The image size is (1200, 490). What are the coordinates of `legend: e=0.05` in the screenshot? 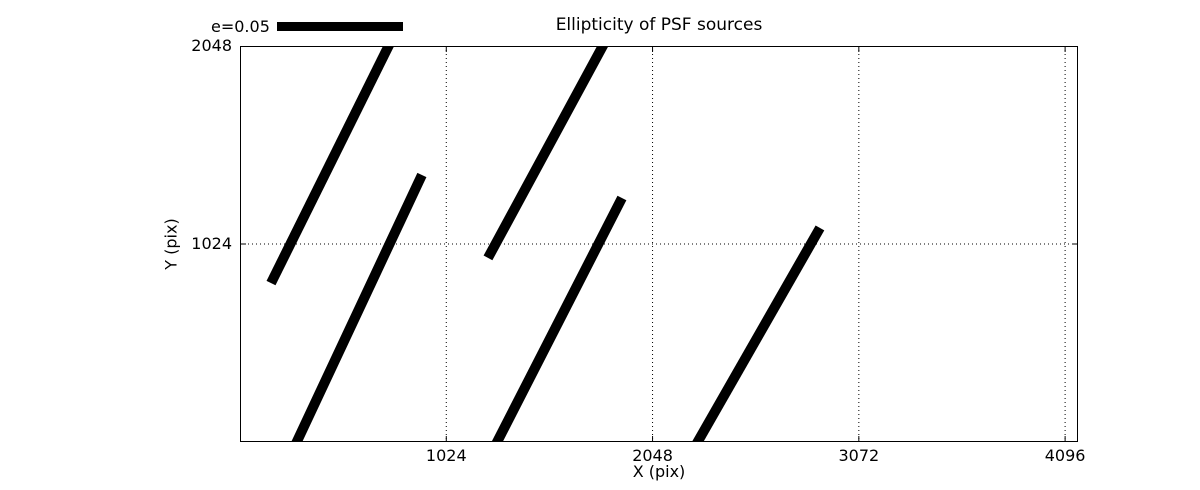 It's located at (307, 26).